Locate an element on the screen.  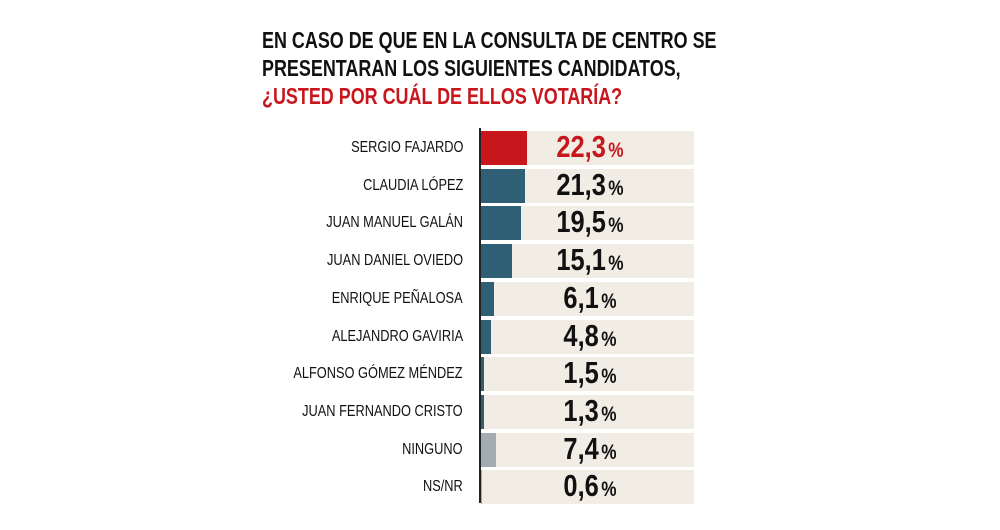
category-label: SERGIO FAJARDO is located at coordinates (406, 147).